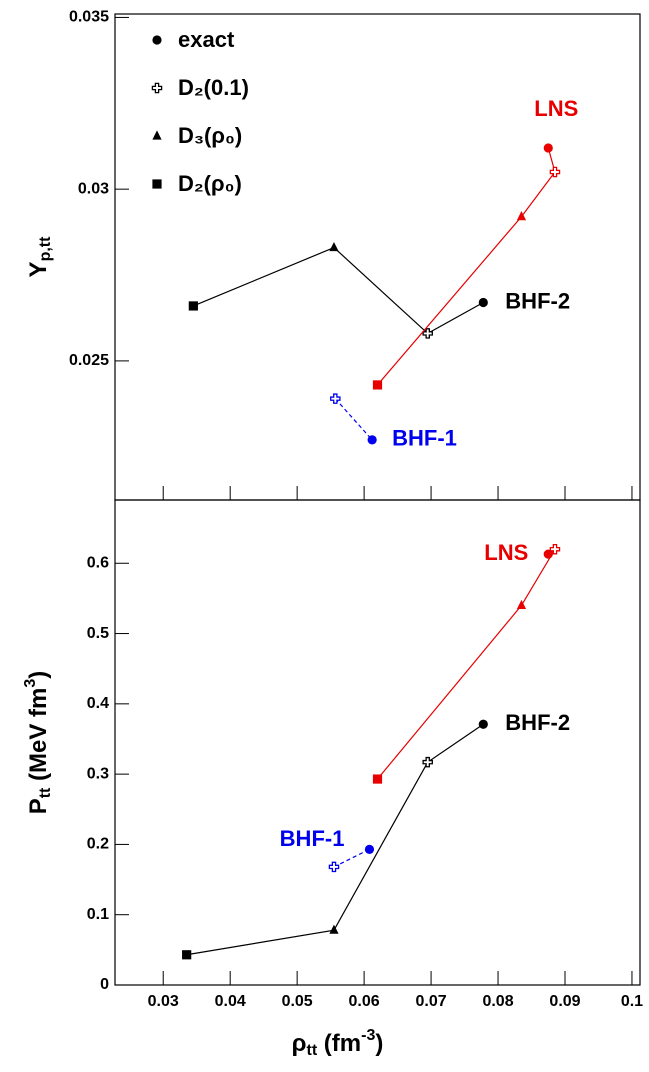  Describe the element at coordinates (93, 188) in the screenshot. I see `y-tick-label: 0.03` at that location.